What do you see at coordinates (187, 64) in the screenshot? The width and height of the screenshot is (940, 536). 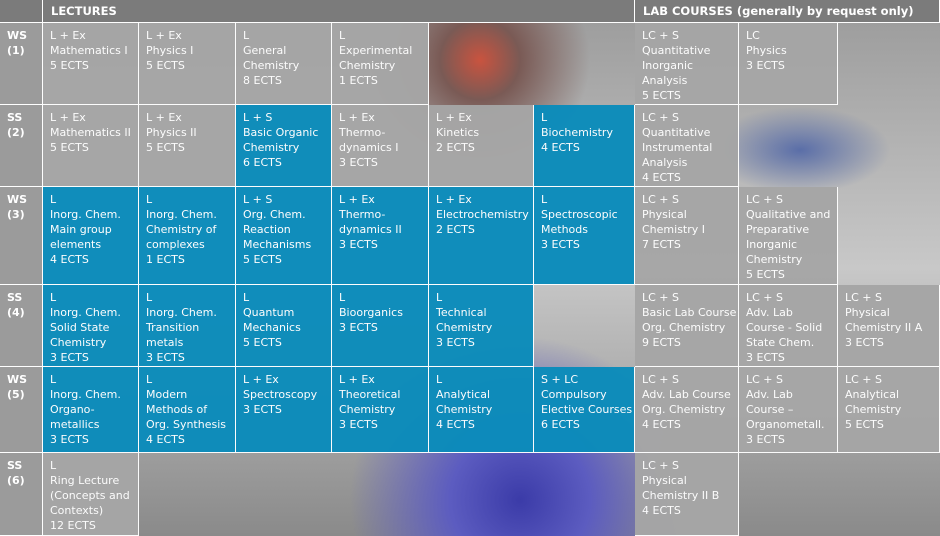 I see `course-cell: L + Ex Physics I 5 ECTS` at bounding box center [187, 64].